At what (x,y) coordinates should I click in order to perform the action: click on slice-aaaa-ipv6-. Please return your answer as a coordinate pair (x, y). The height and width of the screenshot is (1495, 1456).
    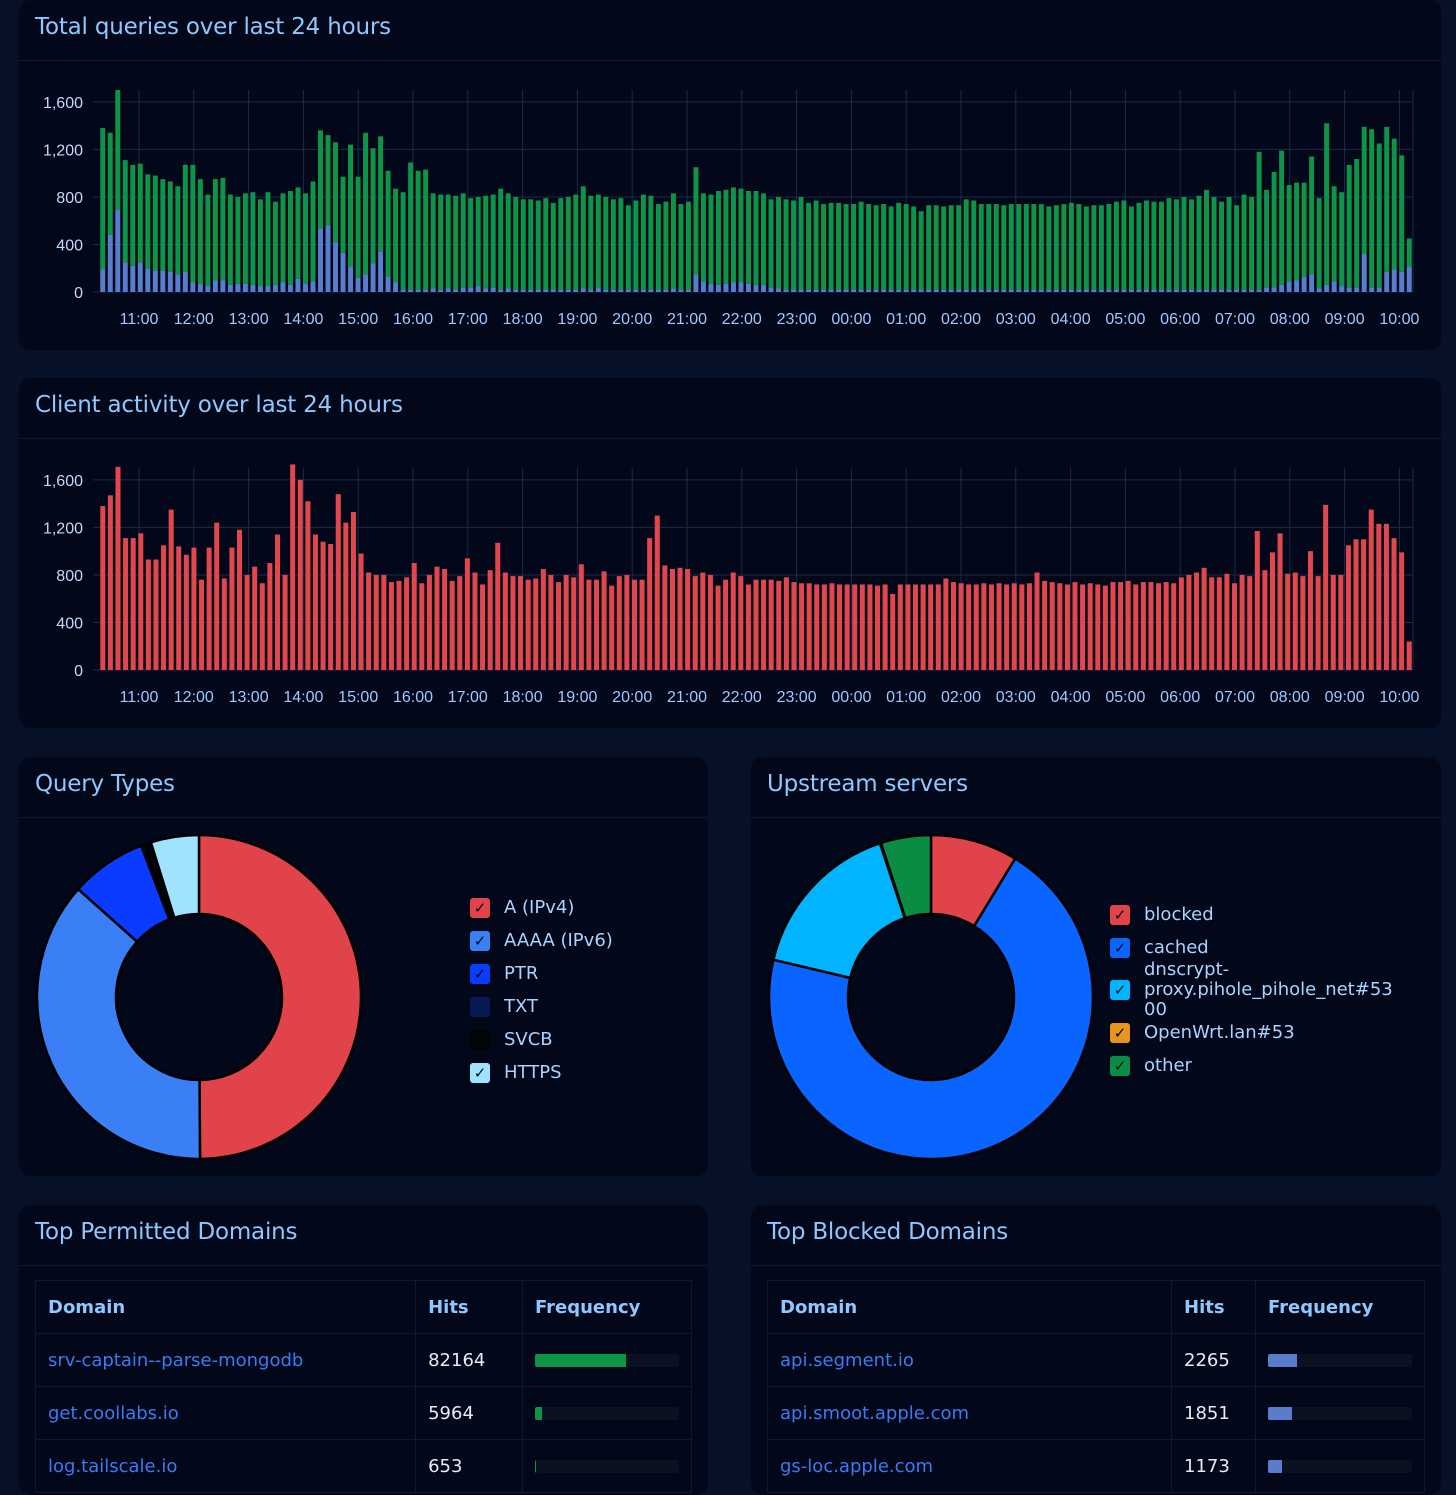
    Looking at the image, I should click on (118, 1024).